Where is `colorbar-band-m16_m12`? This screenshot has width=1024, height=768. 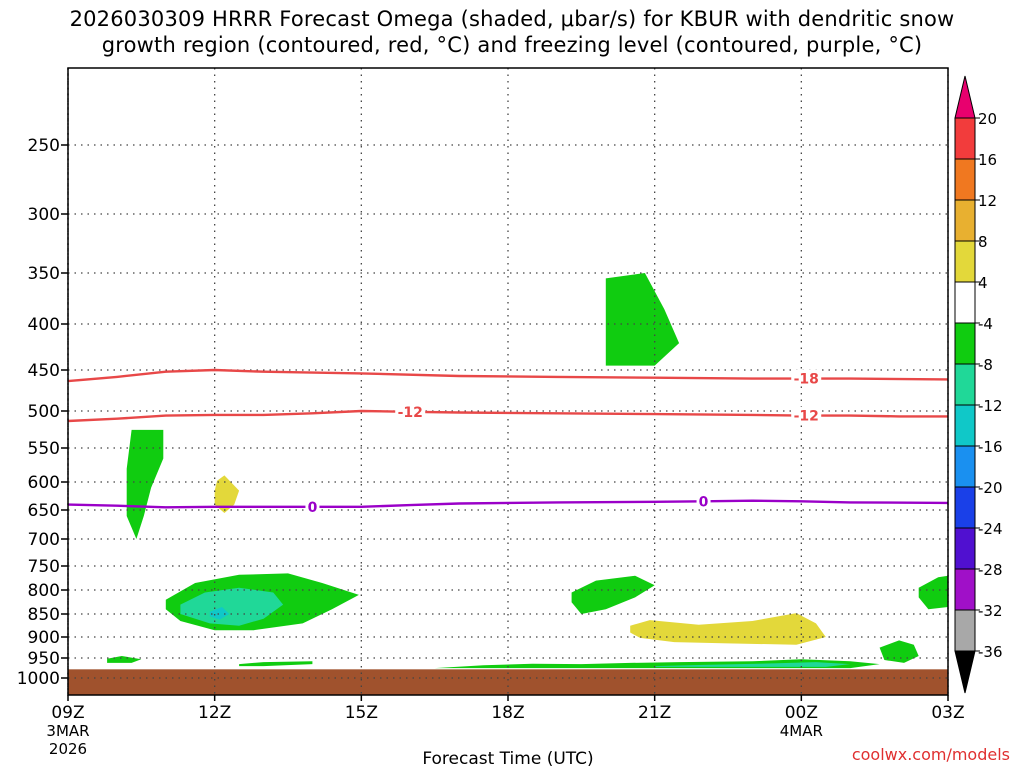 colorbar-band-m16_m12 is located at coordinates (965, 425).